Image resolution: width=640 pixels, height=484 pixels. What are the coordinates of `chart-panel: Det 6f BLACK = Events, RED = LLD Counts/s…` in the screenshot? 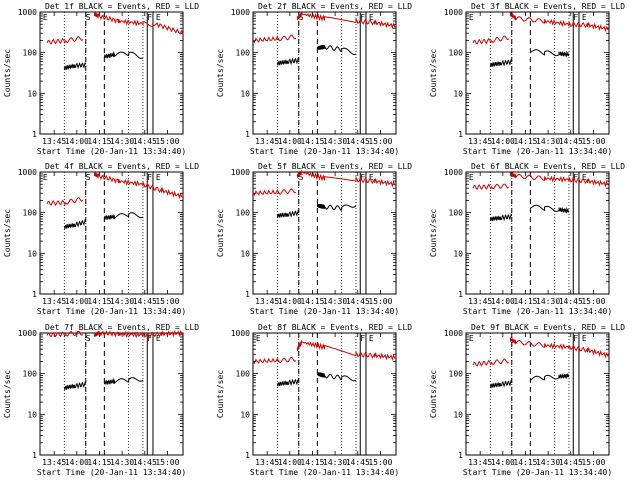 It's located at (527, 239).